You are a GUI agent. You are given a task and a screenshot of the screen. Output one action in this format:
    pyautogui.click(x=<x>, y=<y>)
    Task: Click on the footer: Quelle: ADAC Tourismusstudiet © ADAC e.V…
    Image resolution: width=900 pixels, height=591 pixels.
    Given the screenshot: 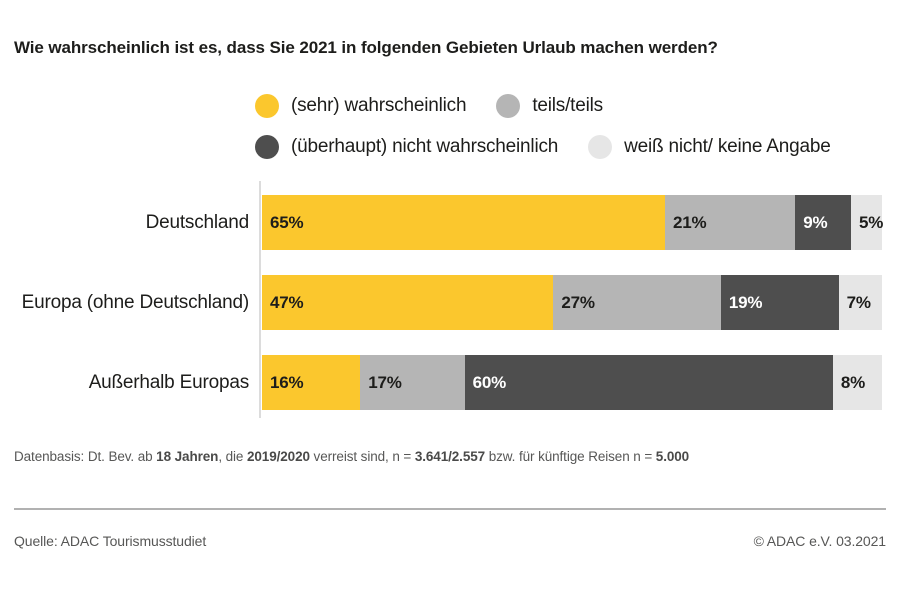 What is the action you would take?
    pyautogui.click(x=450, y=541)
    